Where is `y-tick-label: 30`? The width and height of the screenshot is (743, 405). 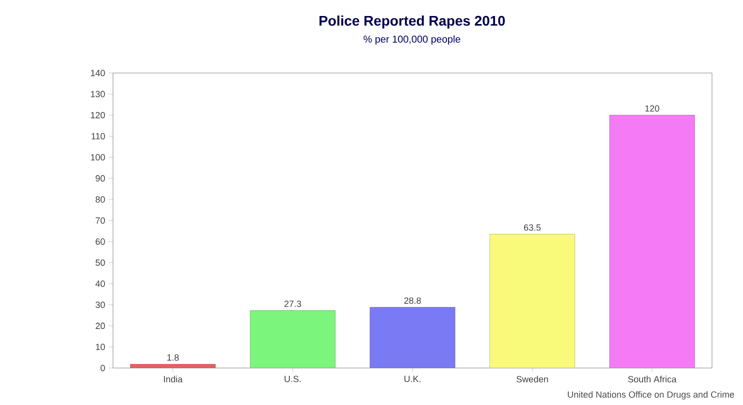
y-tick-label: 30 is located at coordinates (100, 305).